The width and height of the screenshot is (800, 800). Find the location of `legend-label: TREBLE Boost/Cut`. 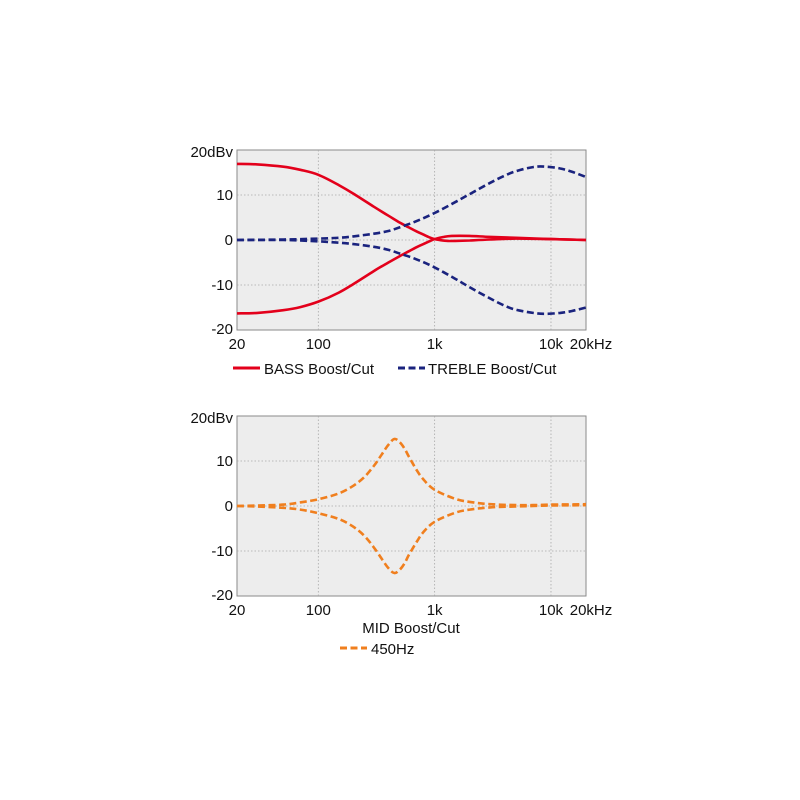

legend-label: TREBLE Boost/Cut is located at coordinates (492, 369).